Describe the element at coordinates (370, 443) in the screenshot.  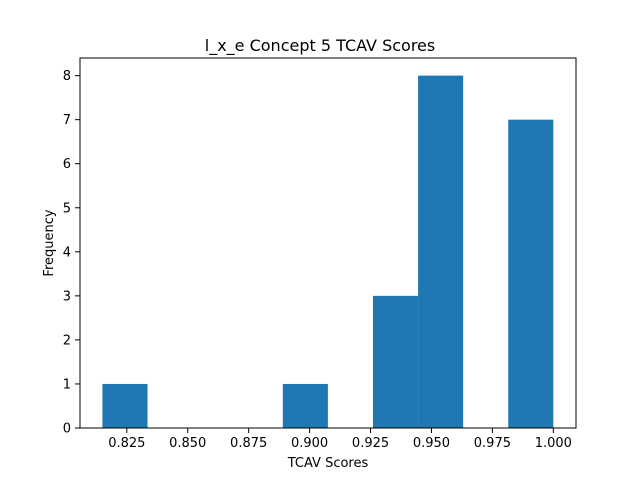
I see `x-tick-label: 0.925` at that location.